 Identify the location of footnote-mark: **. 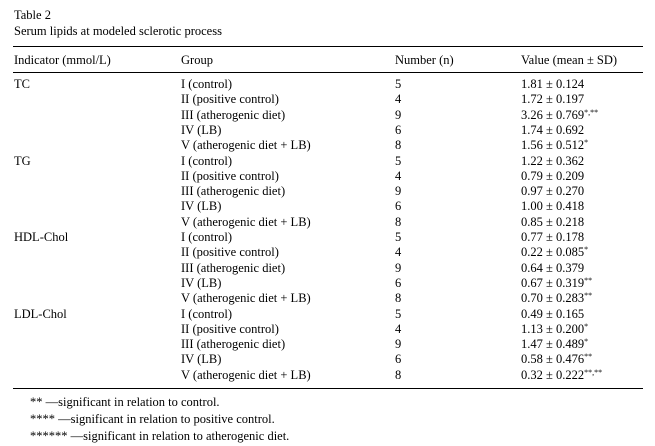
(36, 402).